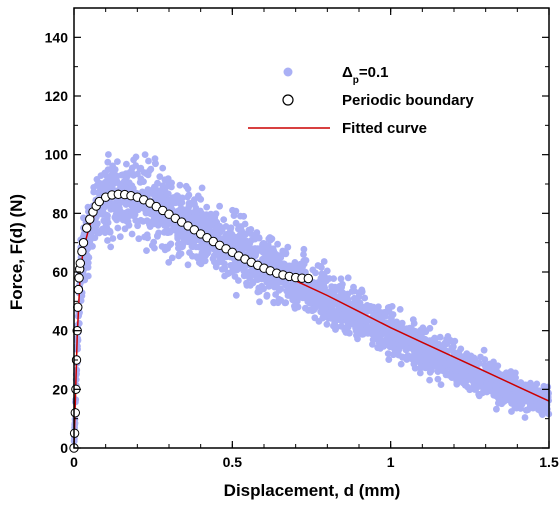 This screenshot has width=560, height=505. What do you see at coordinates (347, 72) in the screenshot?
I see `legend-label-scatter-prefix: Δ` at bounding box center [347, 72].